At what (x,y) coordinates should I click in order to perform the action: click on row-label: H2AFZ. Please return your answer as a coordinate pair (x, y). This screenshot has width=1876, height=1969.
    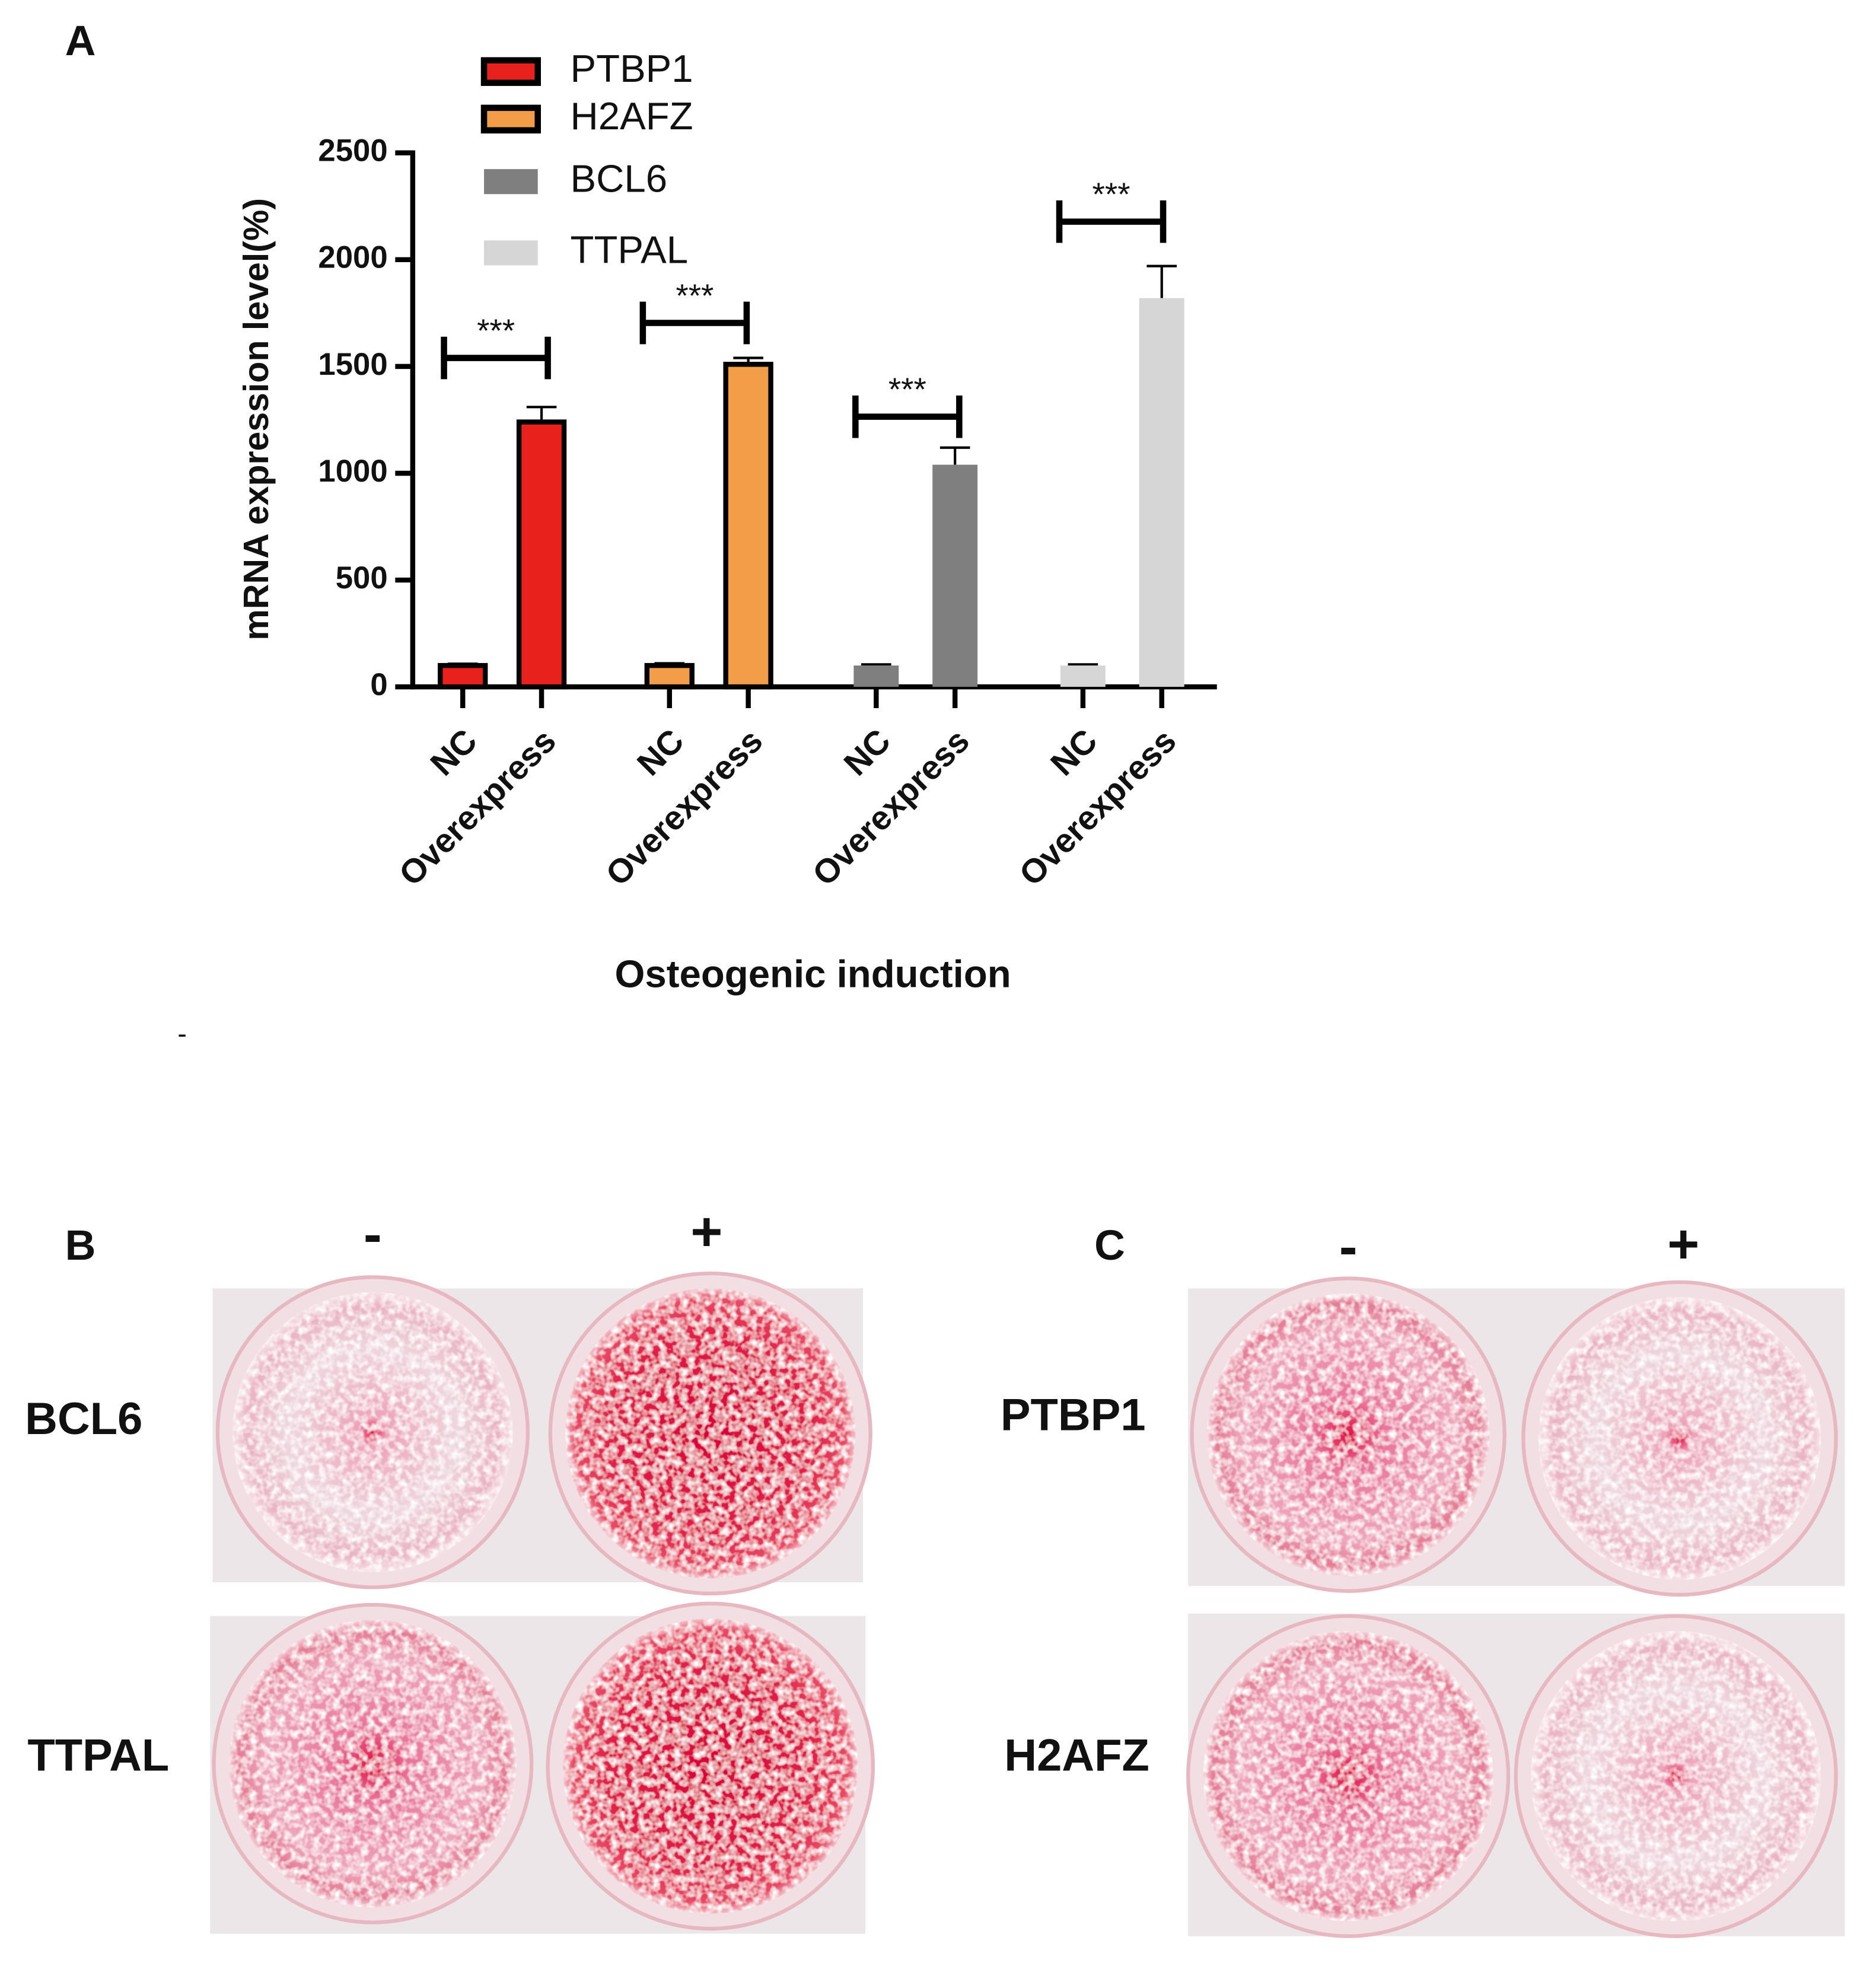
    Looking at the image, I should click on (1076, 1755).